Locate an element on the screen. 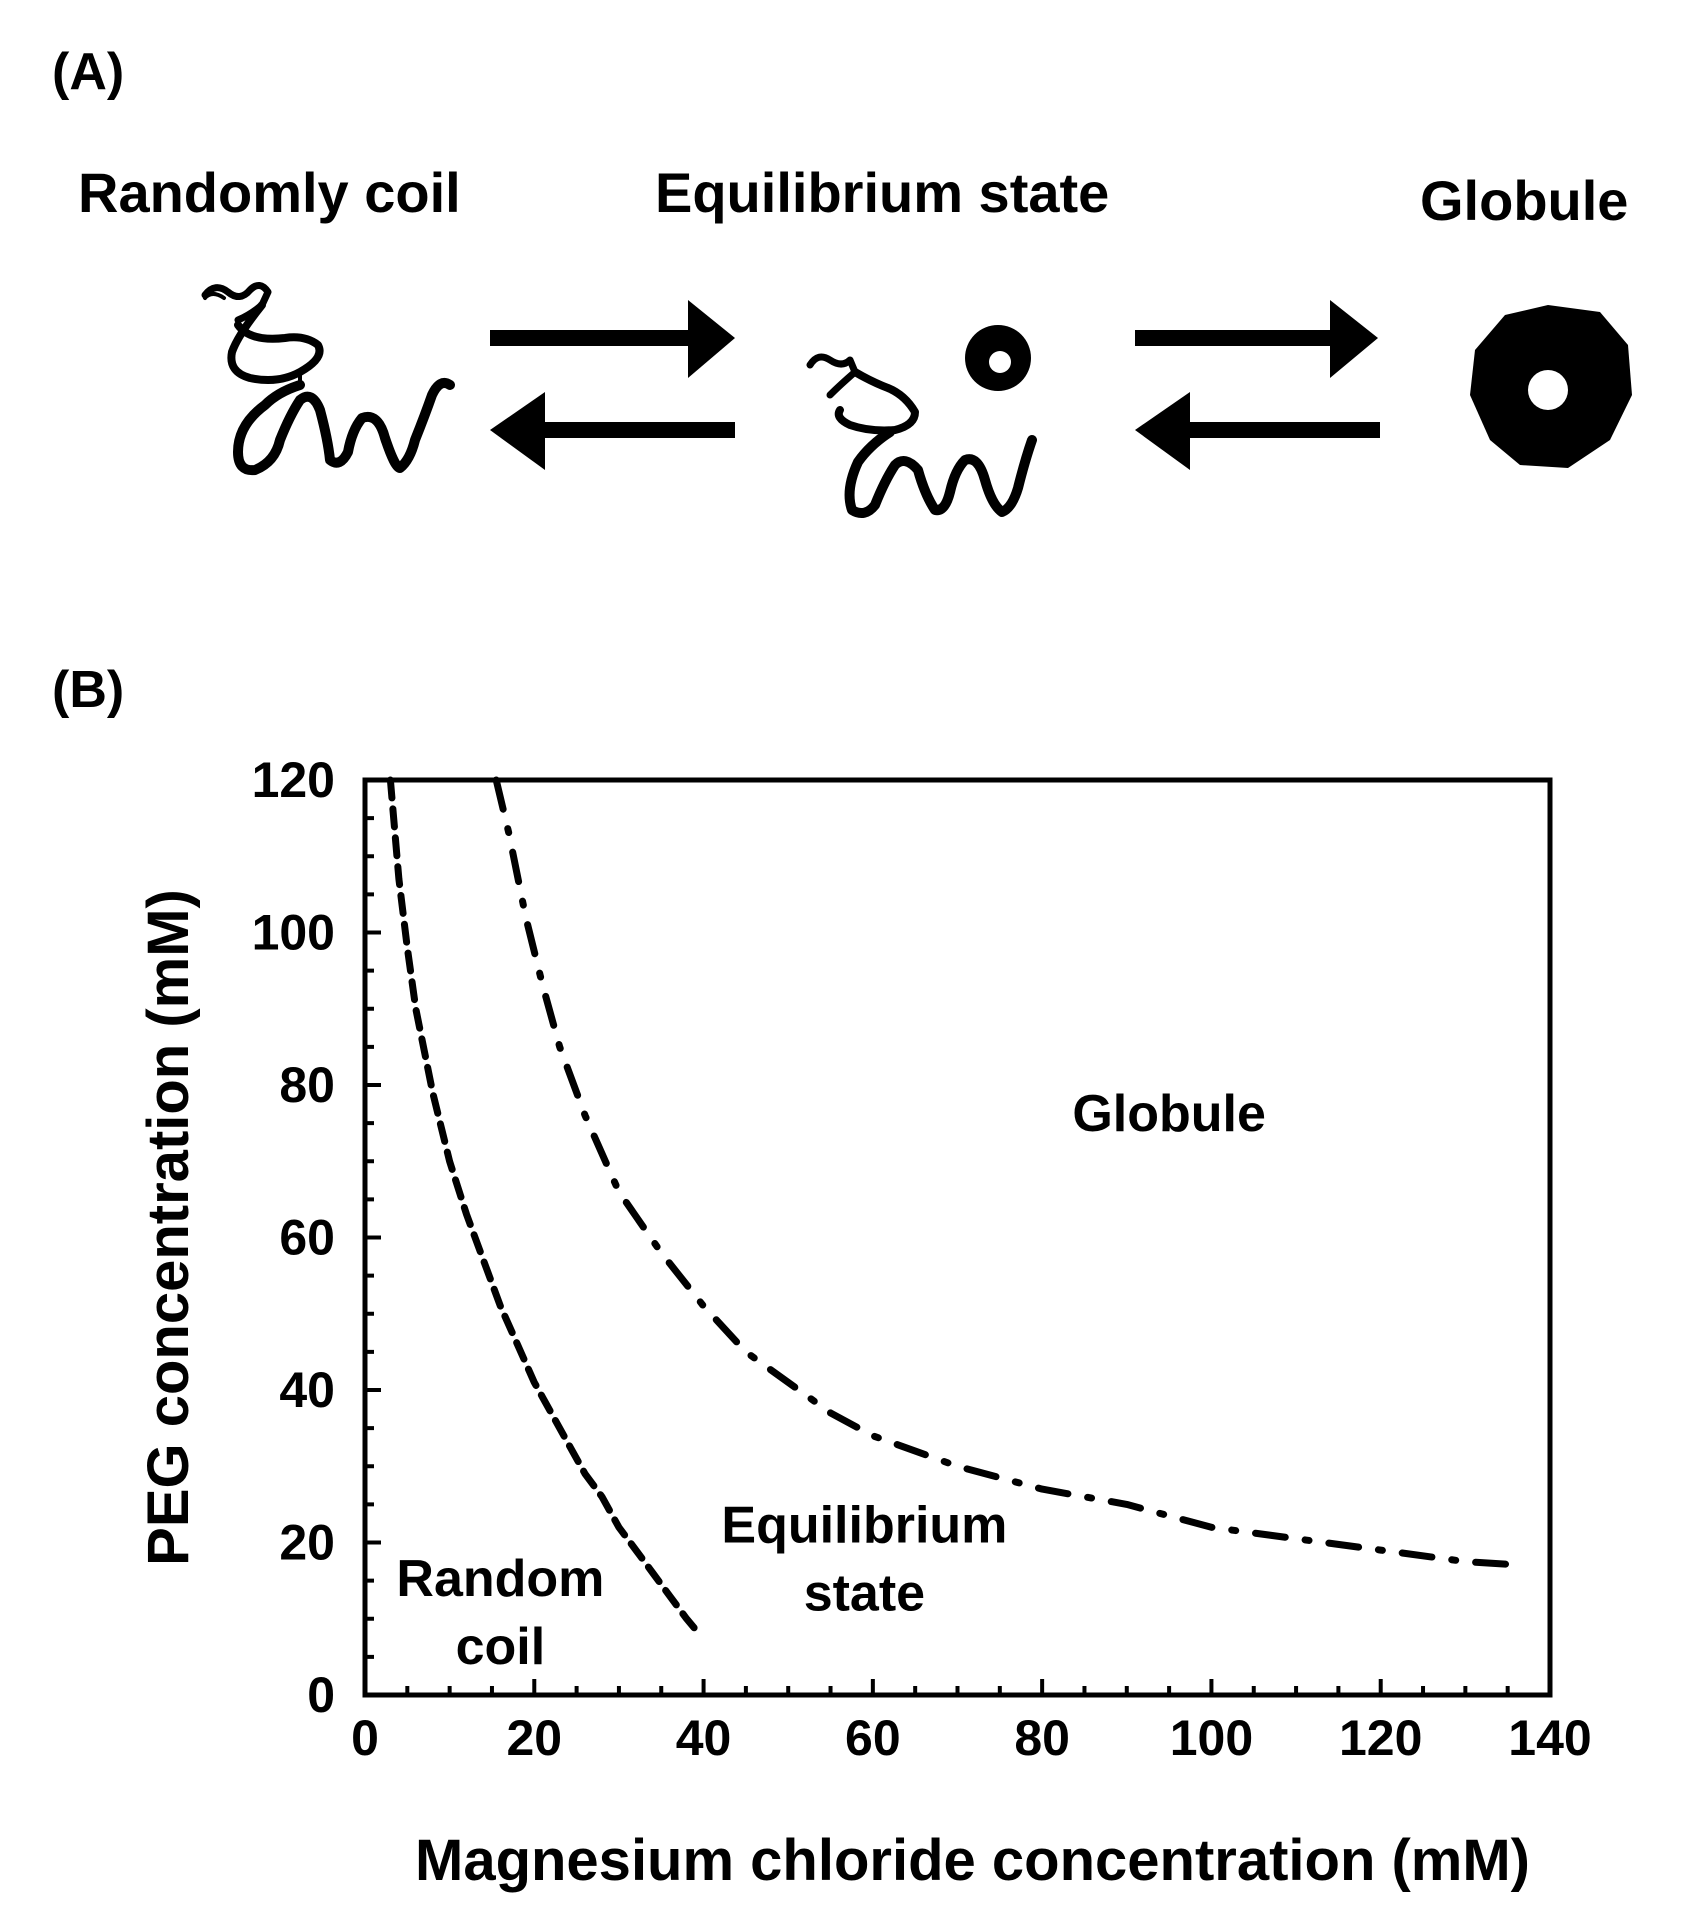  y-tick-label: 80 is located at coordinates (307, 1085).